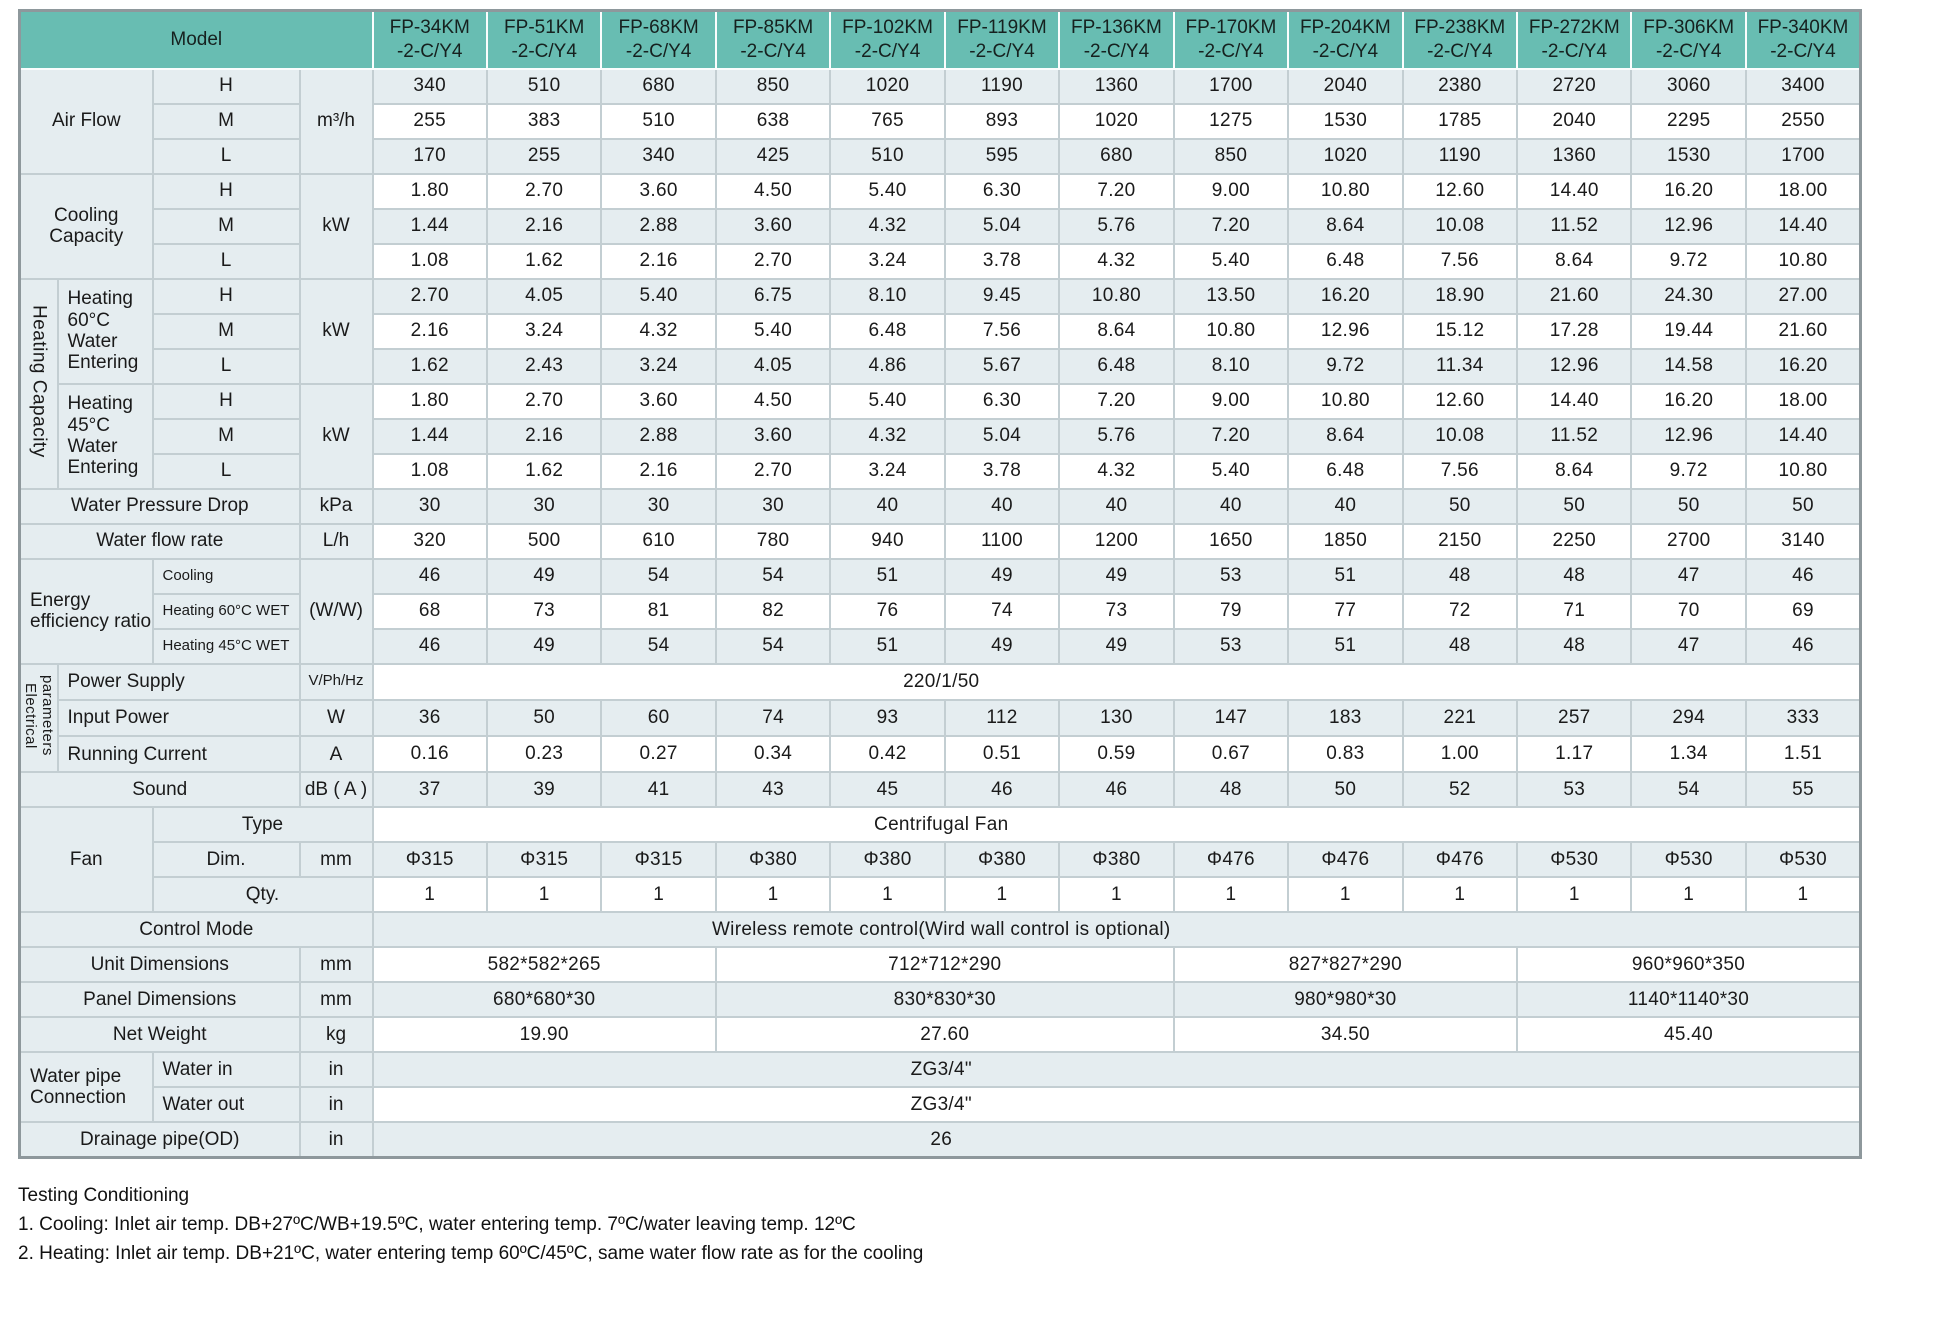  What do you see at coordinates (1231, 366) in the screenshot?
I see `value-cell: 8.10` at bounding box center [1231, 366].